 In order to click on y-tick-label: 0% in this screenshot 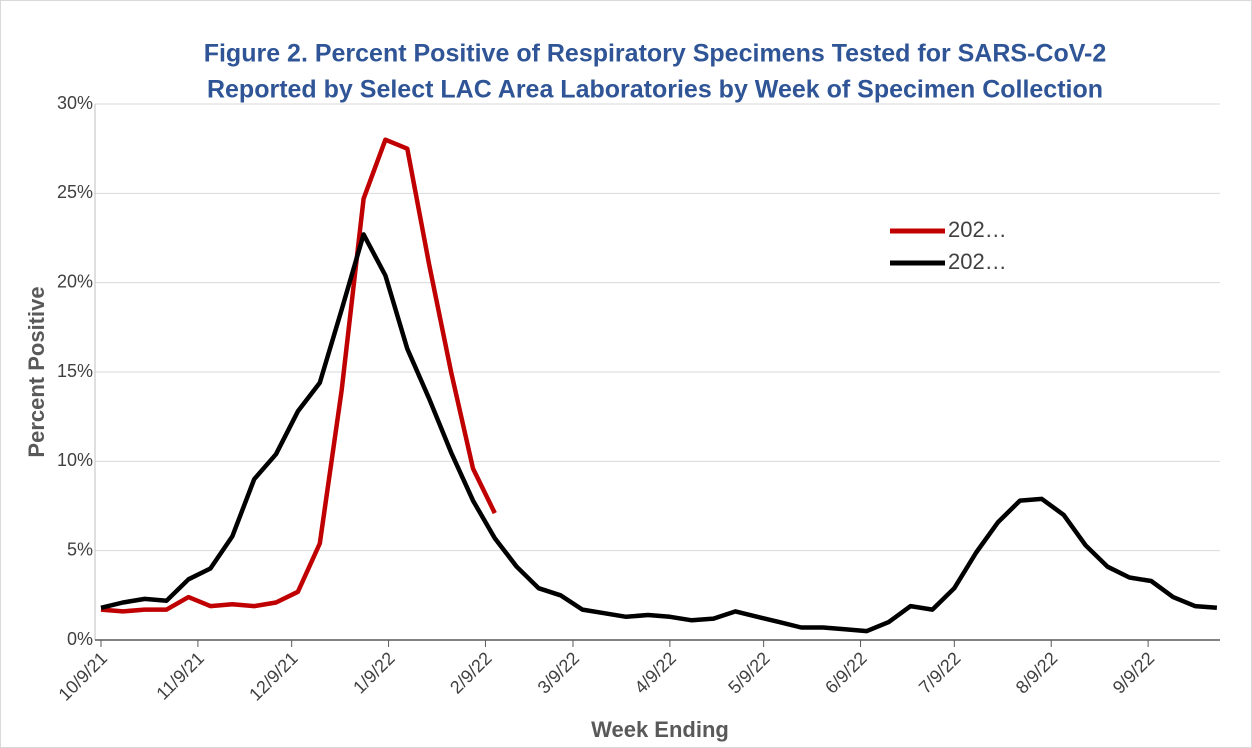, I will do `click(80, 639)`.